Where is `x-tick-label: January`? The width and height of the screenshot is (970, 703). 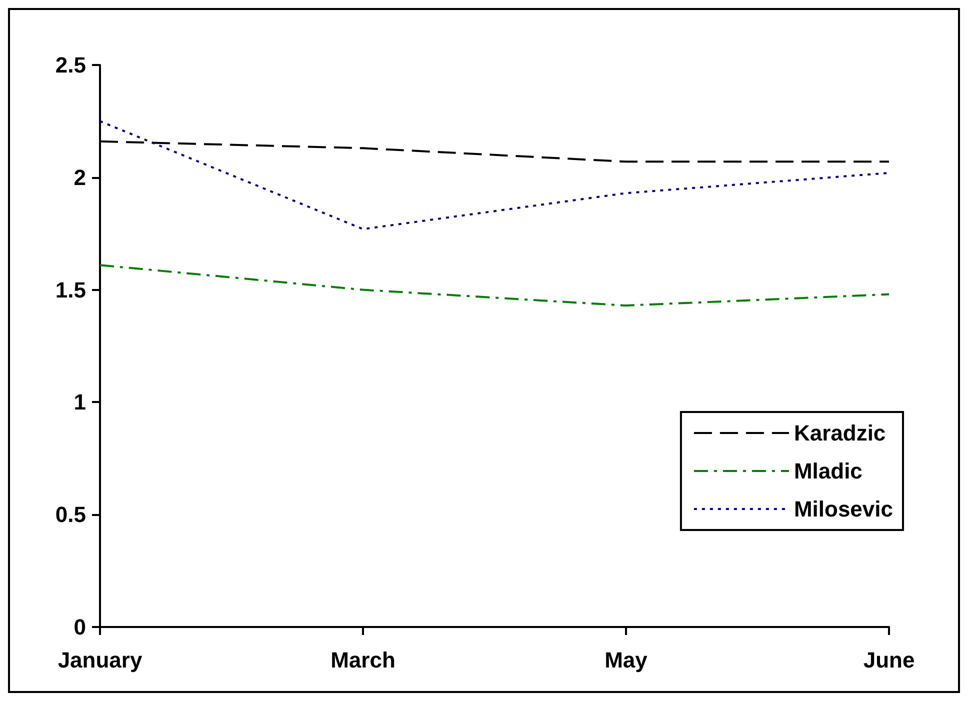 x-tick-label: January is located at coordinates (100, 660).